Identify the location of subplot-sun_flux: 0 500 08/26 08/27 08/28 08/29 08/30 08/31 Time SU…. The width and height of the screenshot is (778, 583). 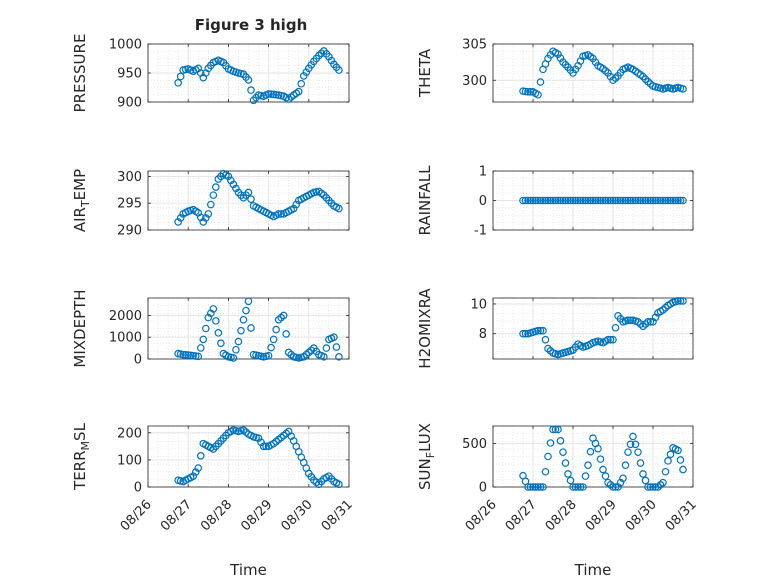
(558, 501).